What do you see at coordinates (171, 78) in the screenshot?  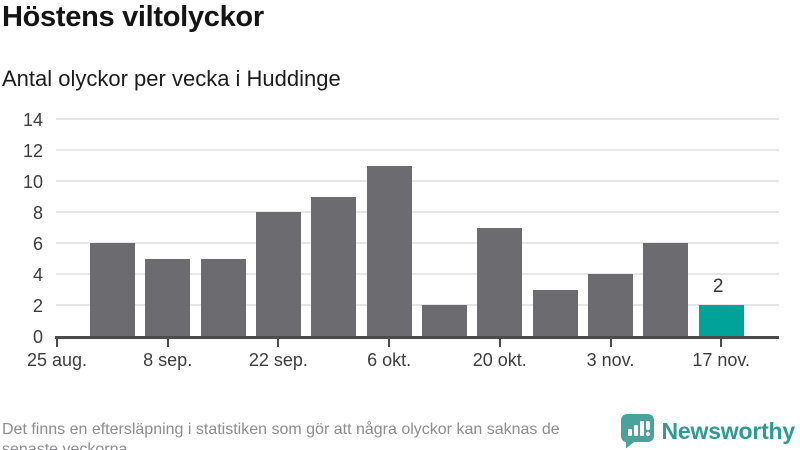 I see `chart-subtitle: Antal olyckor per vecka i Huddinge` at bounding box center [171, 78].